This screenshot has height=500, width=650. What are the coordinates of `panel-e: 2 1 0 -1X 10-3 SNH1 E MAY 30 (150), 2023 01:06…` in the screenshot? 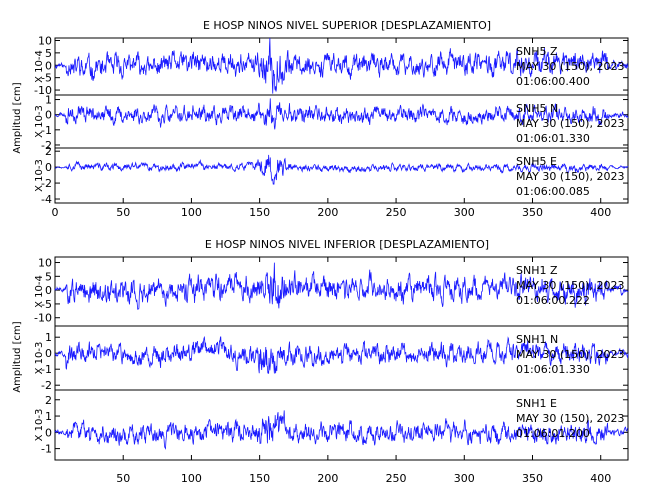 It's located at (331, 425).